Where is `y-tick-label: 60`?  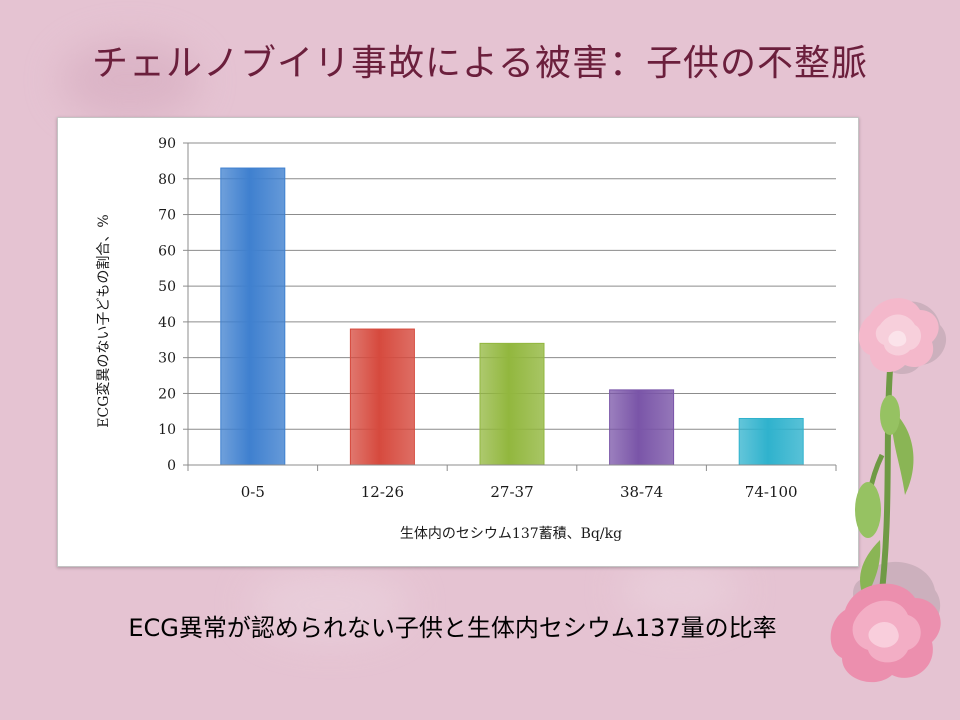
y-tick-label: 60 is located at coordinates (167, 251).